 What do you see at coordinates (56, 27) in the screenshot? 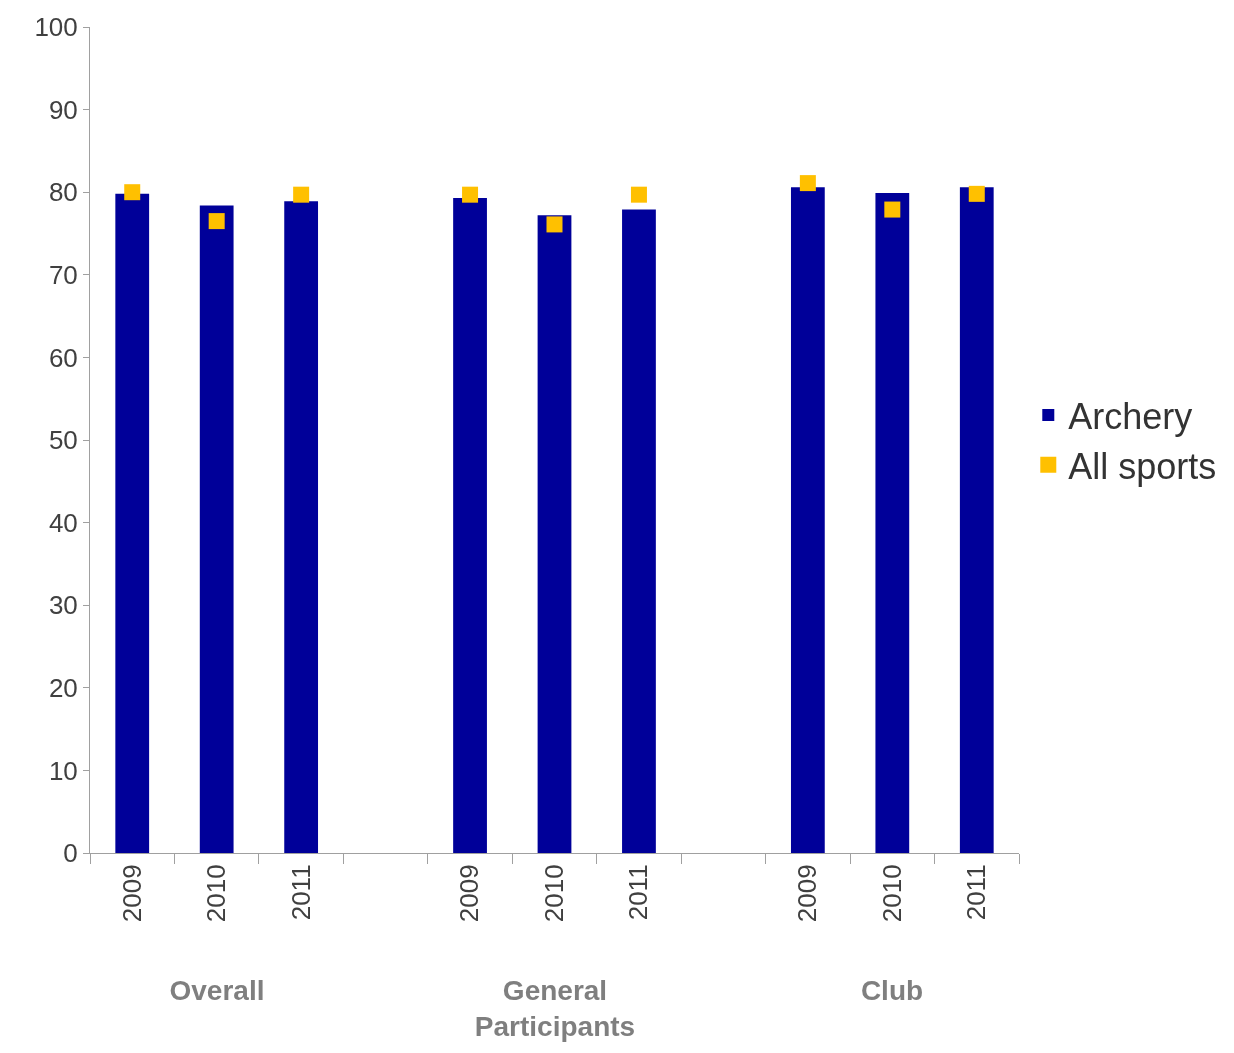
I see `y-tick-label: 100` at bounding box center [56, 27].